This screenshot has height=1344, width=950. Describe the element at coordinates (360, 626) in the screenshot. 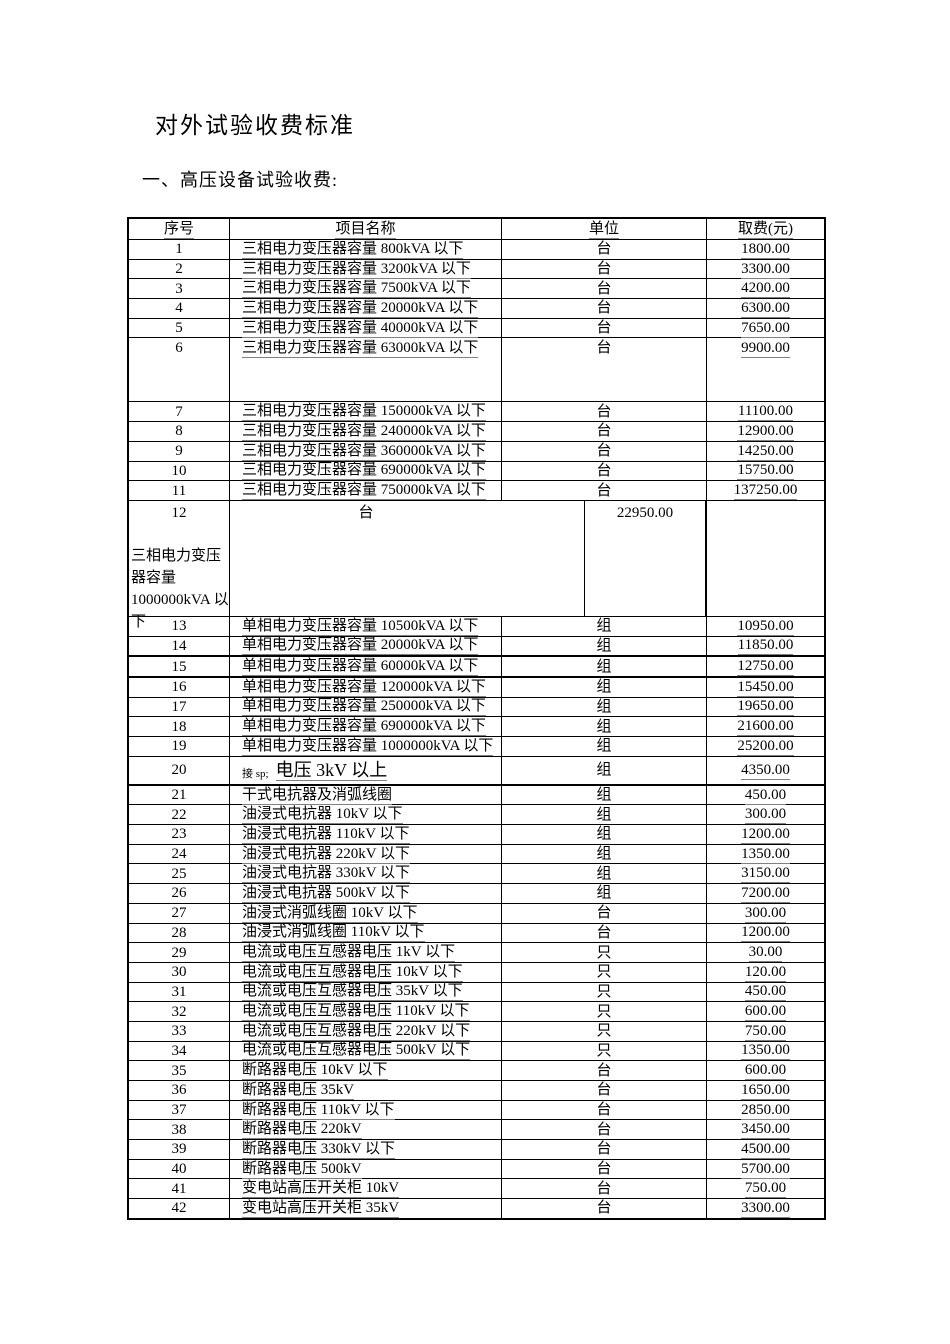

I see `project-name: 单相电力变压器容量 10500kVA 以下` at that location.